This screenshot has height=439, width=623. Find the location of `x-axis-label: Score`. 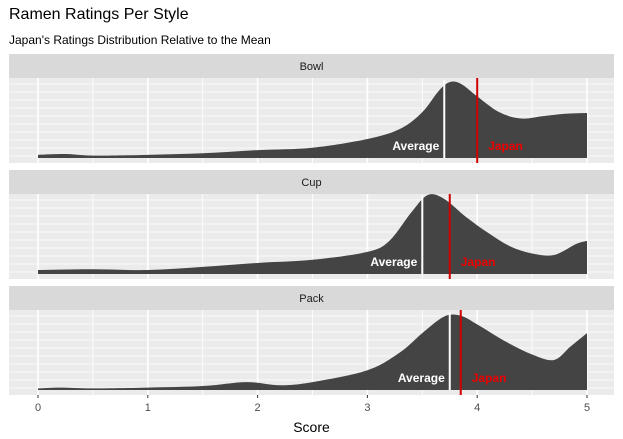

x-axis-label: Score is located at coordinates (311, 427).